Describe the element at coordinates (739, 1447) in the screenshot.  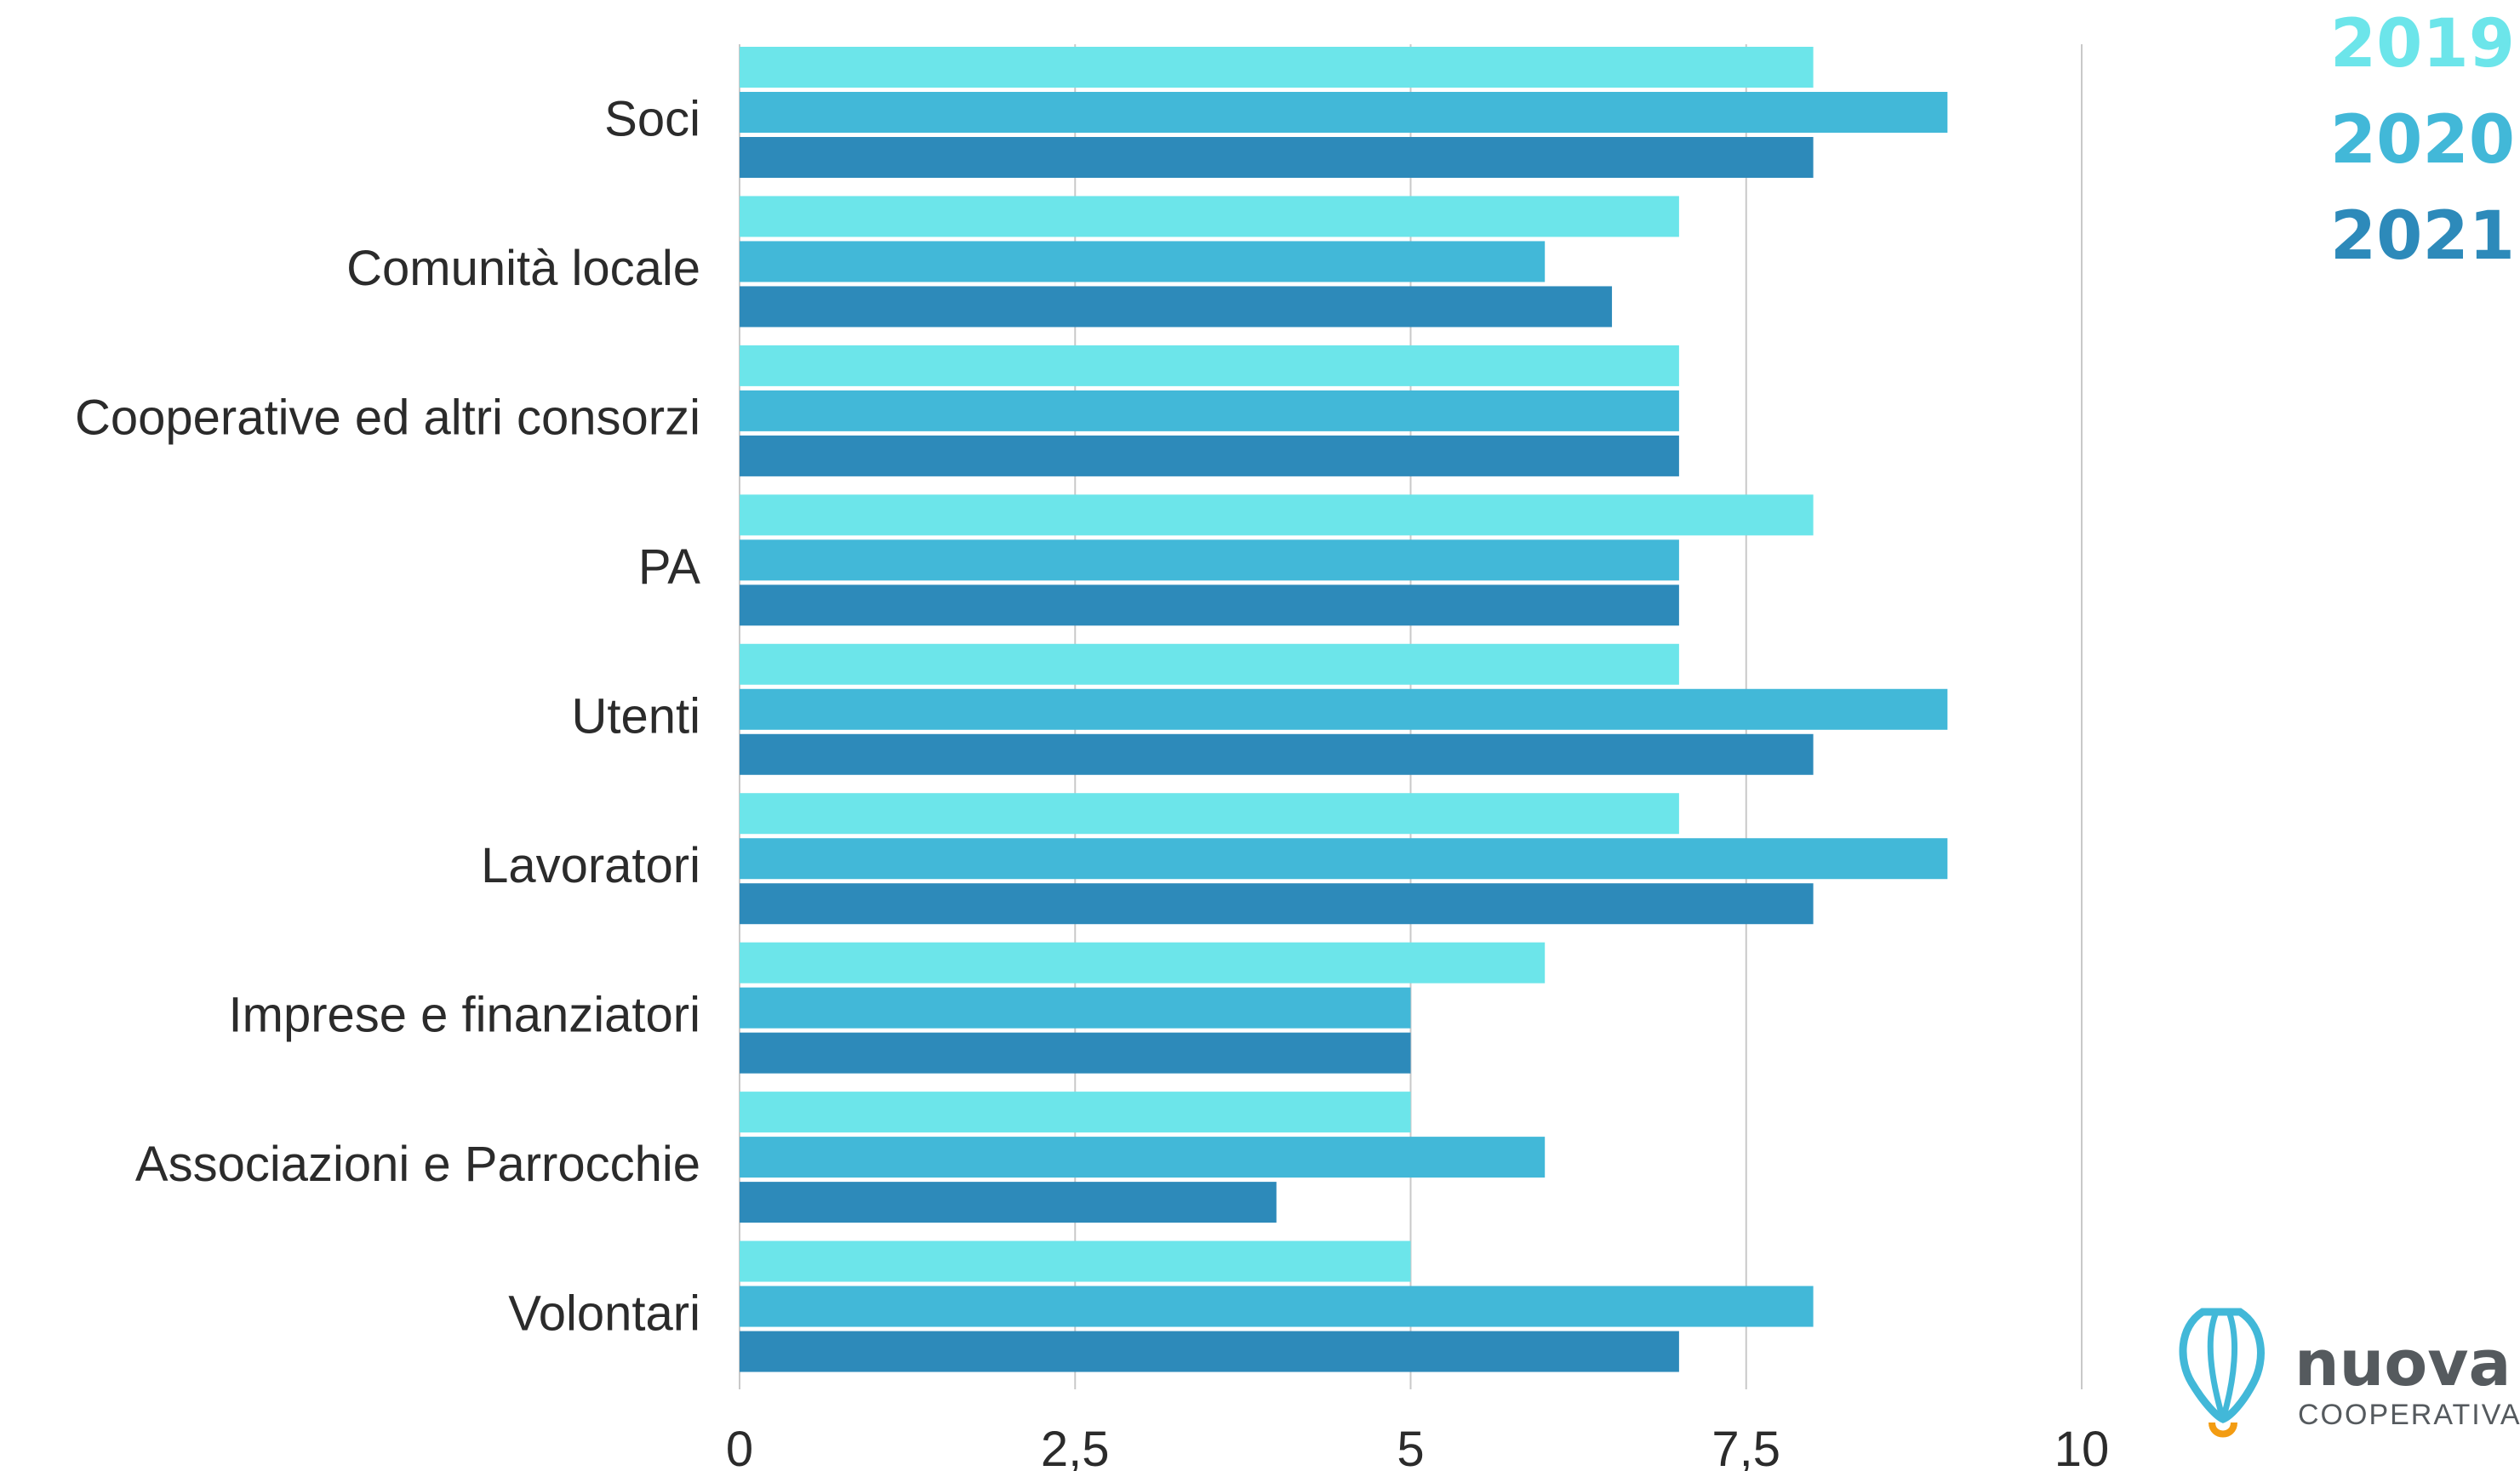
I see `x-tick-label: 0` at that location.